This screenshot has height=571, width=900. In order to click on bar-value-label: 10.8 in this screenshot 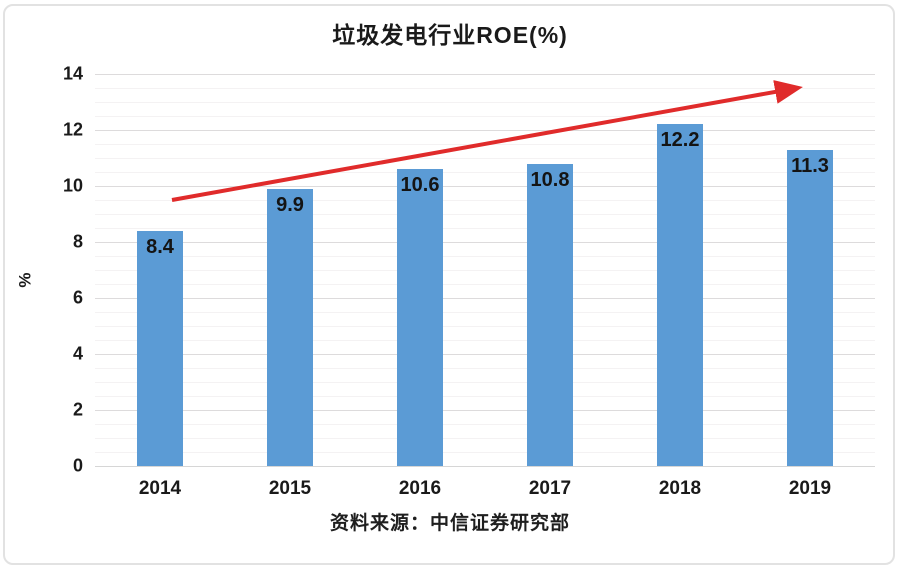, I will do `click(550, 179)`.